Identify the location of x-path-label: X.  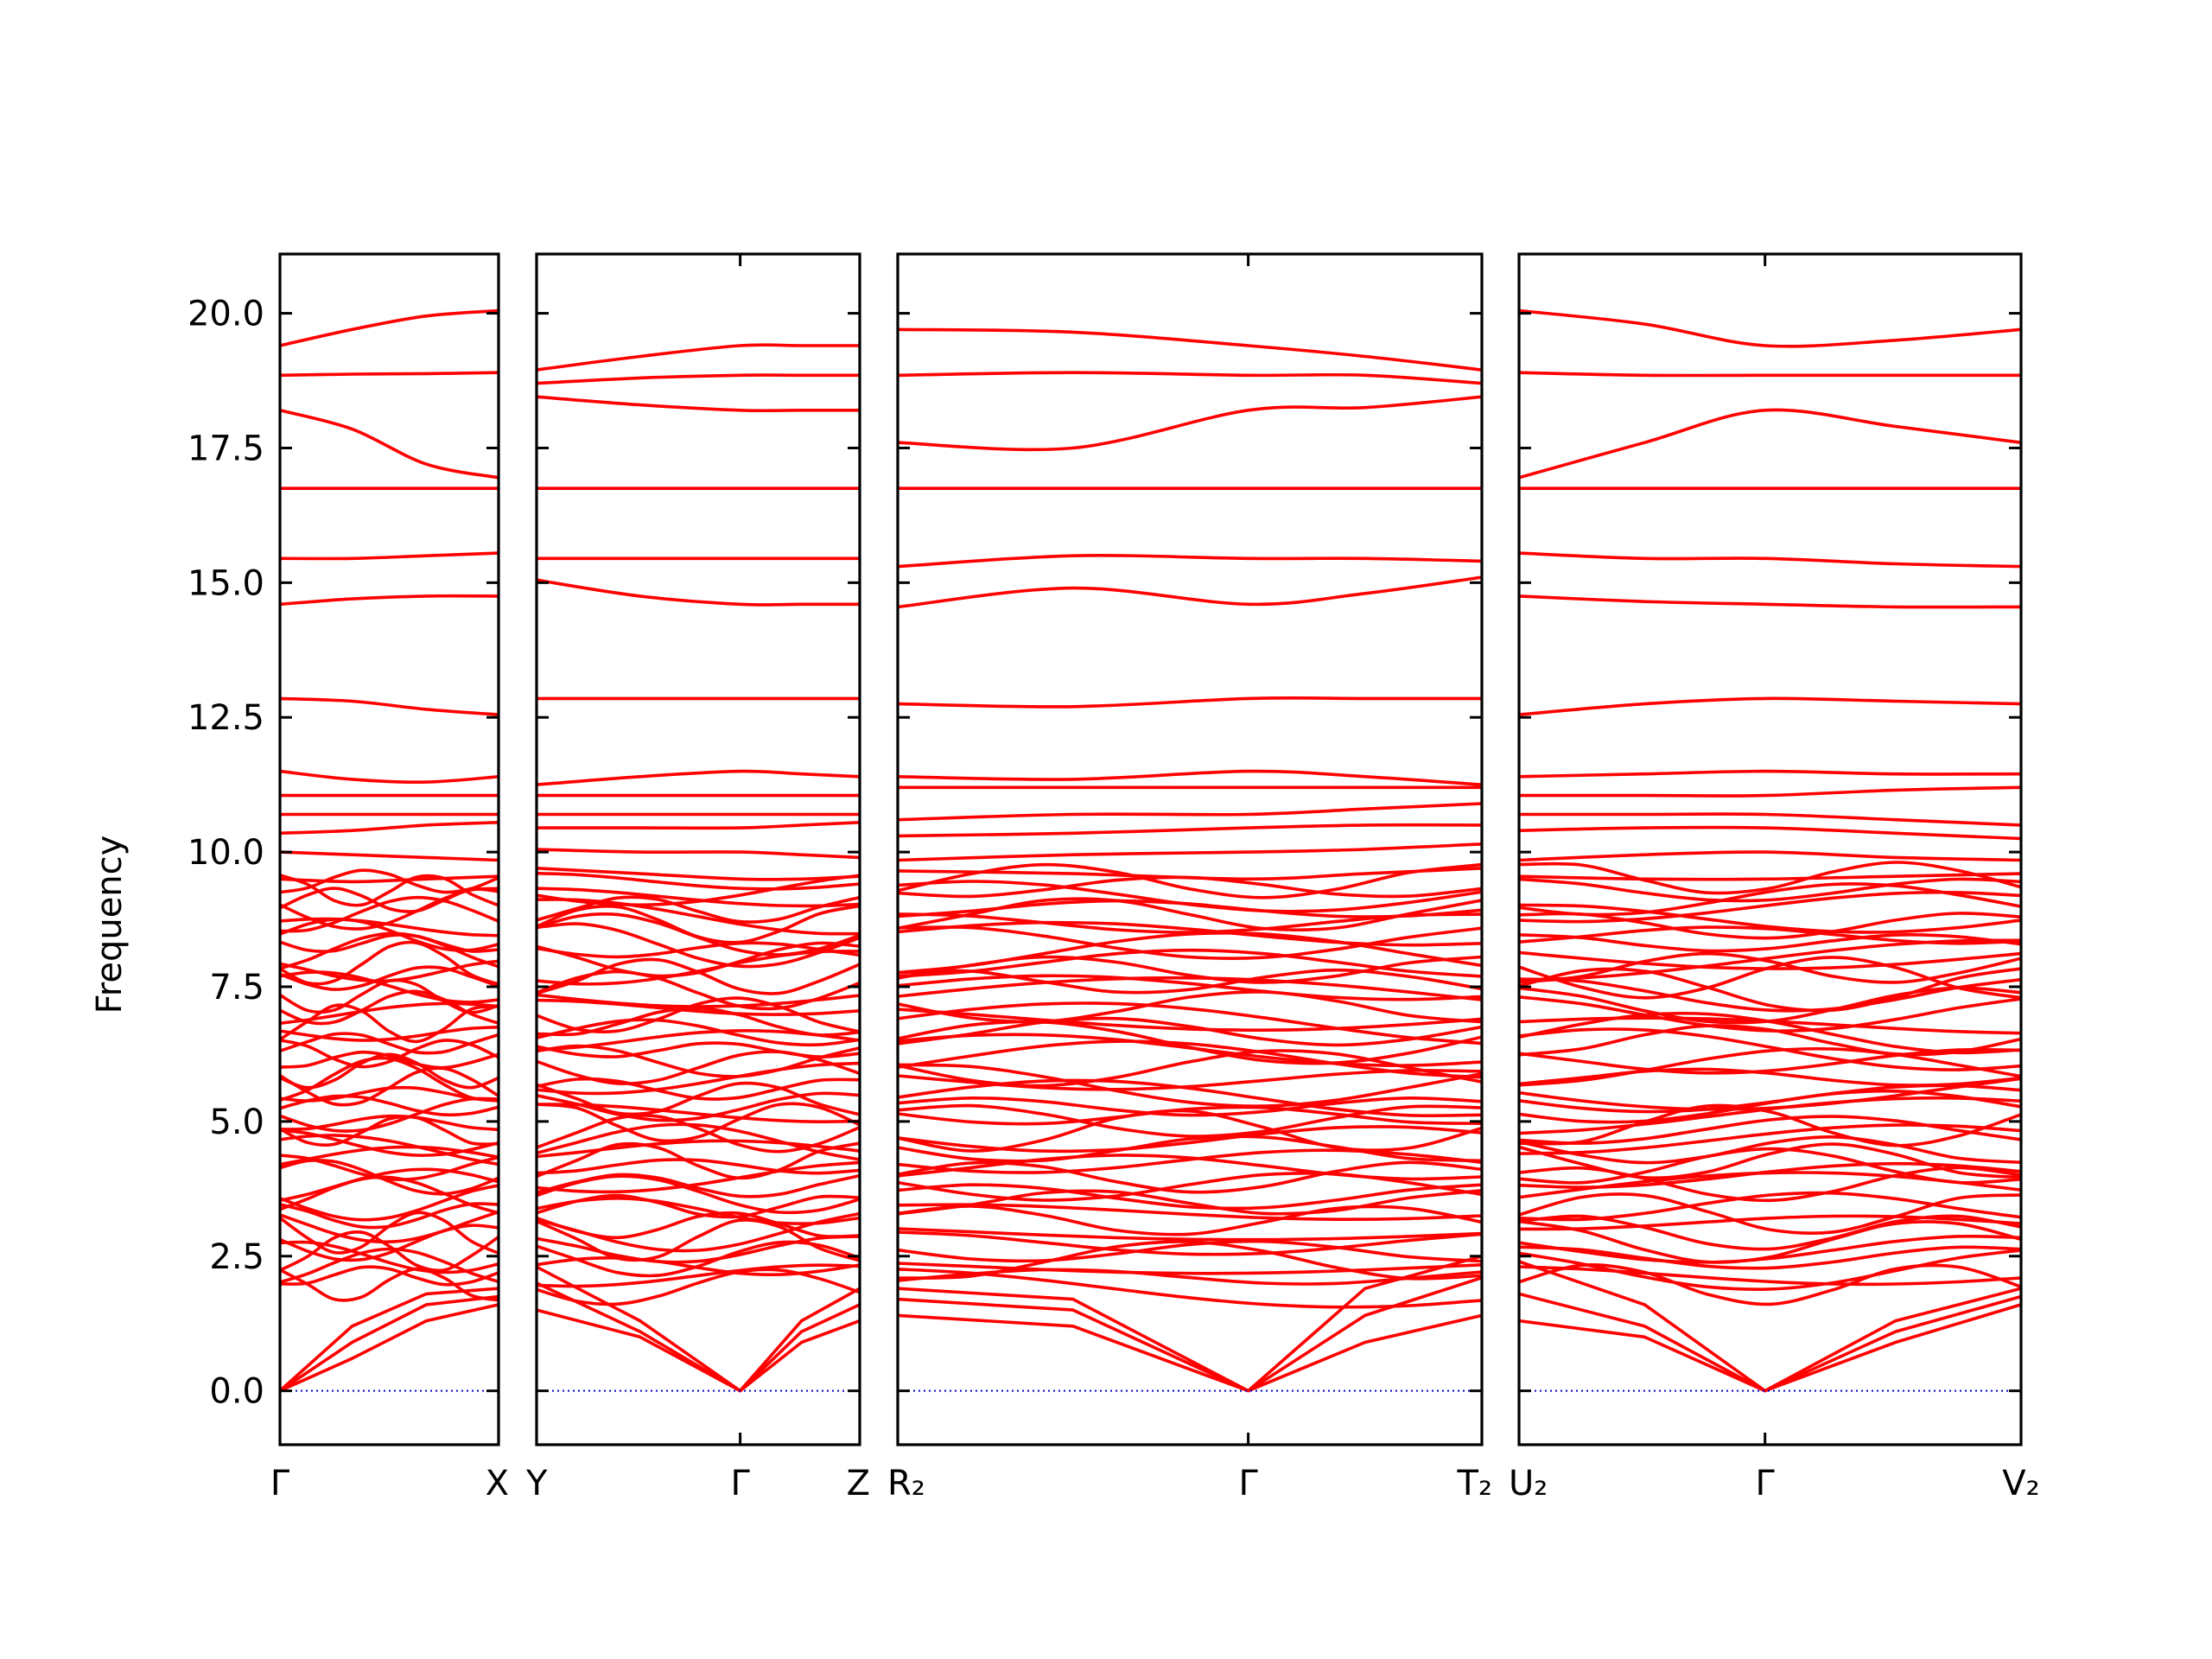
(497, 1483).